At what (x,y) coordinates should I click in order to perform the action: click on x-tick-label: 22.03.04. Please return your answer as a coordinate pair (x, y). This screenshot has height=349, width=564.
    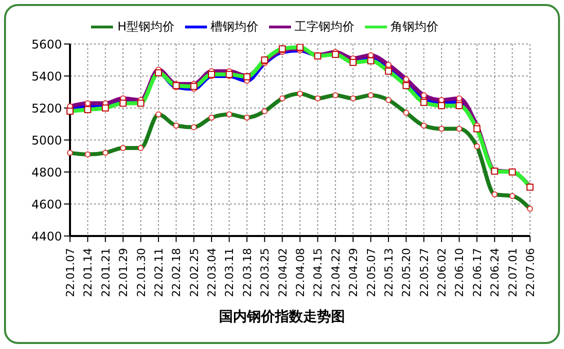
    Looking at the image, I should click on (212, 272).